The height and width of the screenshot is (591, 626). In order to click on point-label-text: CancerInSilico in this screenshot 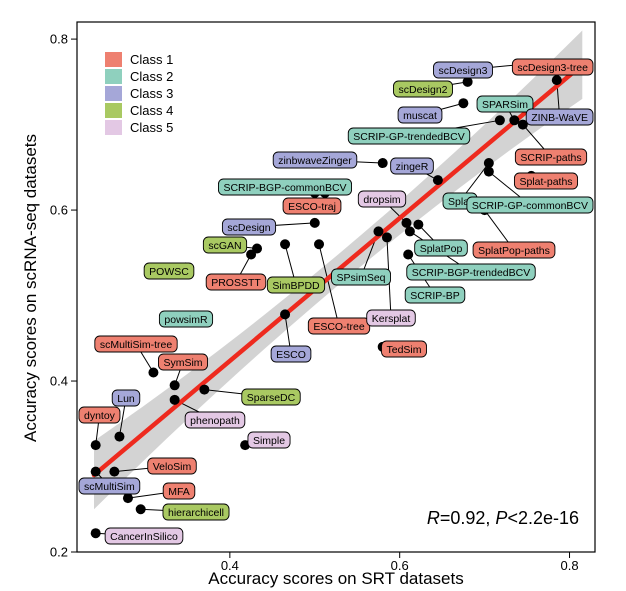, I will do `click(144, 537)`.